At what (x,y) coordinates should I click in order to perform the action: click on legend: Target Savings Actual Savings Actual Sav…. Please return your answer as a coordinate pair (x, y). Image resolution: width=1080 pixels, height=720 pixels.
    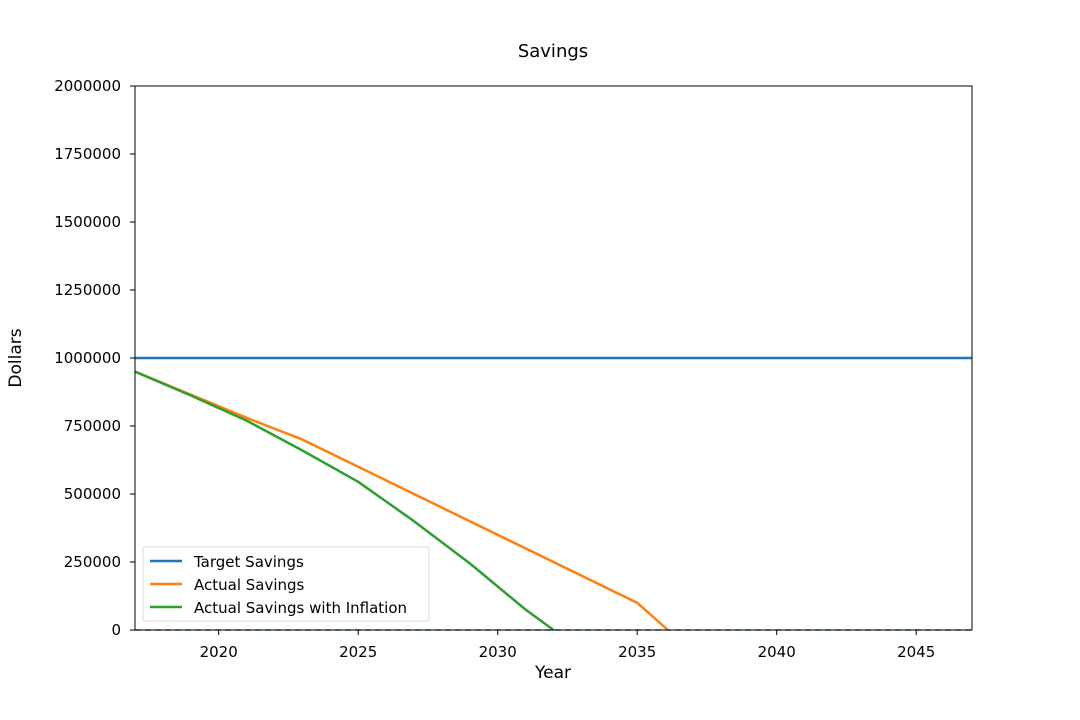
    Looking at the image, I should click on (286, 584).